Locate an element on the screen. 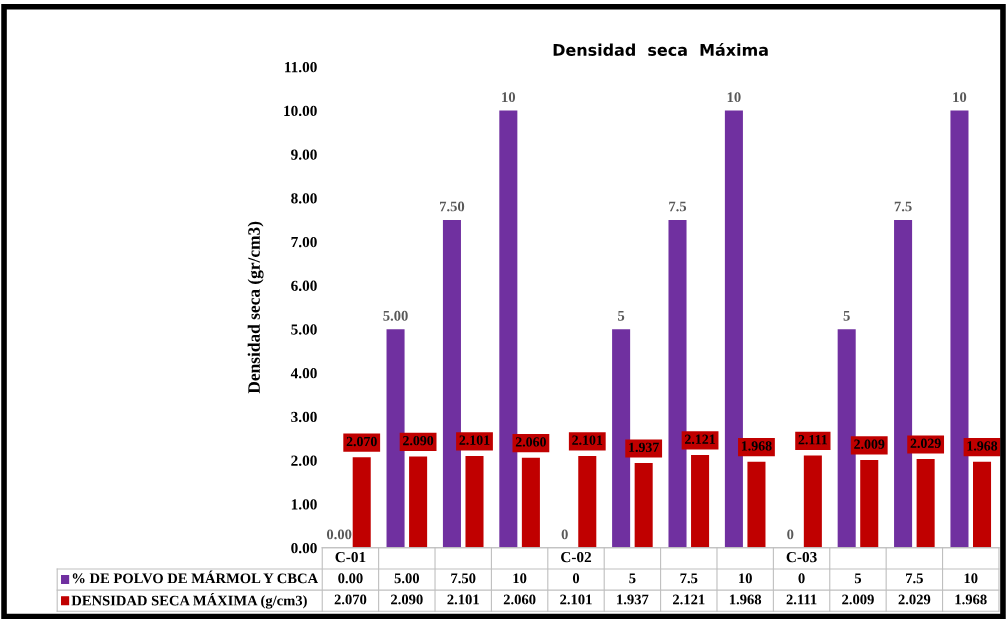  data-label: 5.00 is located at coordinates (407, 578).